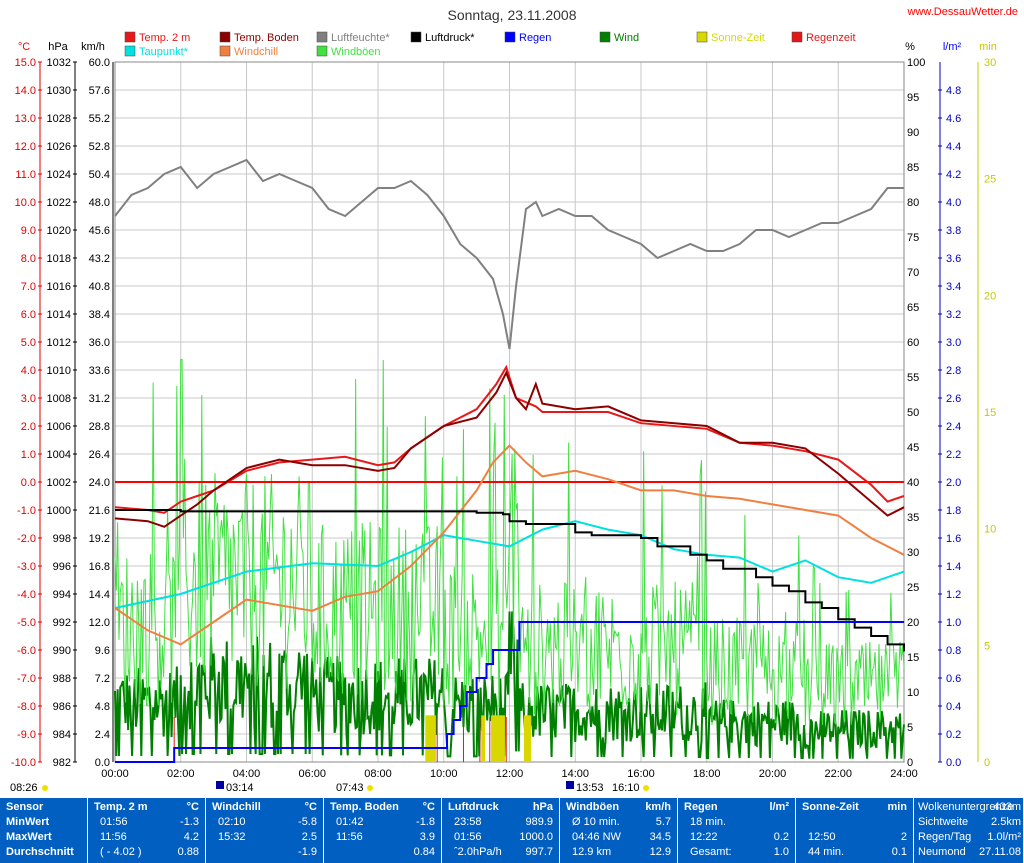  Describe the element at coordinates (913, 308) in the screenshot. I see `hum-tick: 65` at that location.